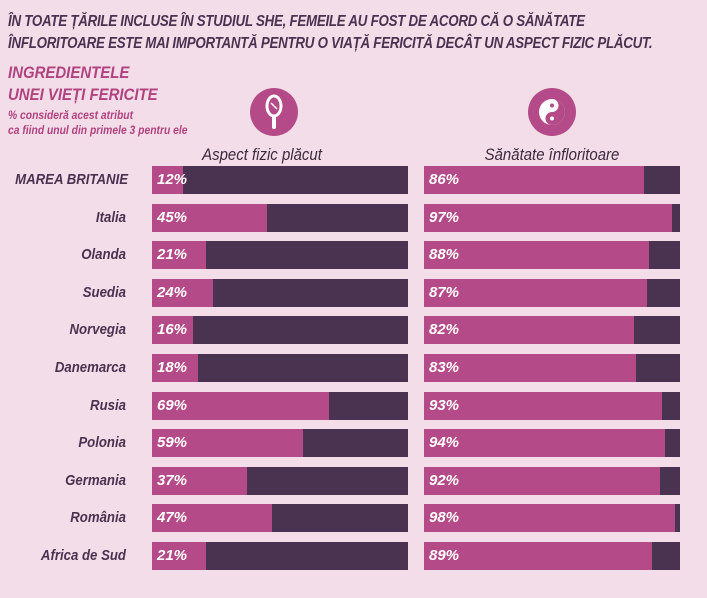  I want to click on data-label: 88%, so click(444, 255).